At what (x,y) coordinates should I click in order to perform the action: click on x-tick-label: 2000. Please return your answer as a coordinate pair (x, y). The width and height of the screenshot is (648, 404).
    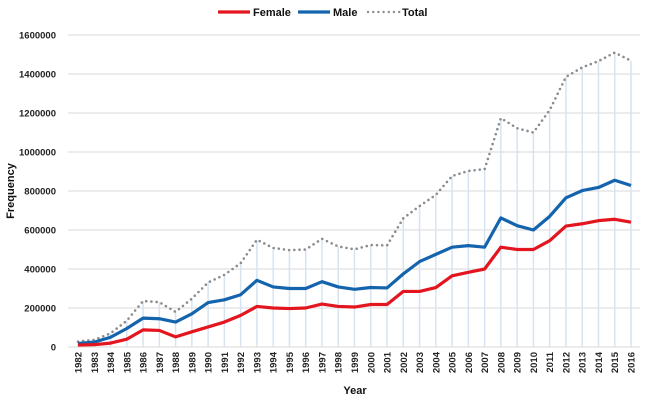
    Looking at the image, I should click on (371, 362).